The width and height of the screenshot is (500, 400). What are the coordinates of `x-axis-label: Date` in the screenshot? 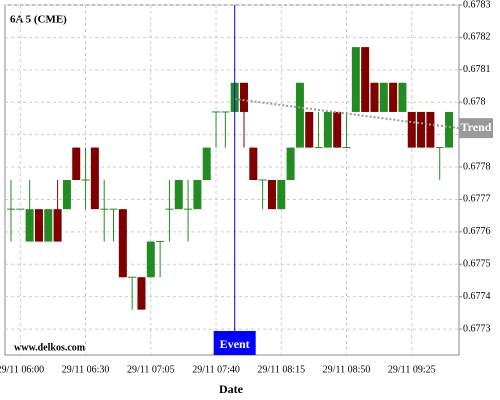 It's located at (231, 389).